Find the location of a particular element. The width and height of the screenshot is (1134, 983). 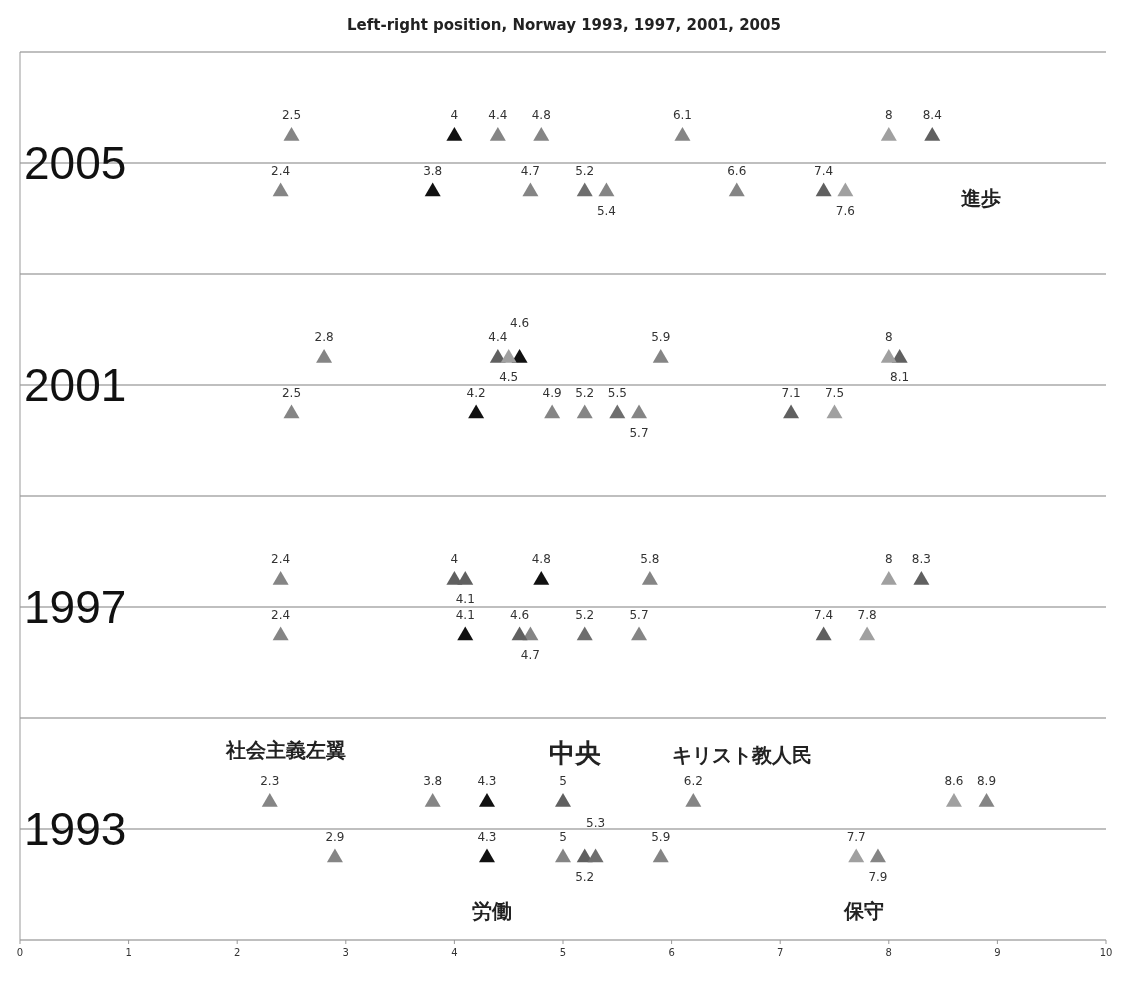

data-label: 8.6 is located at coordinates (954, 781).